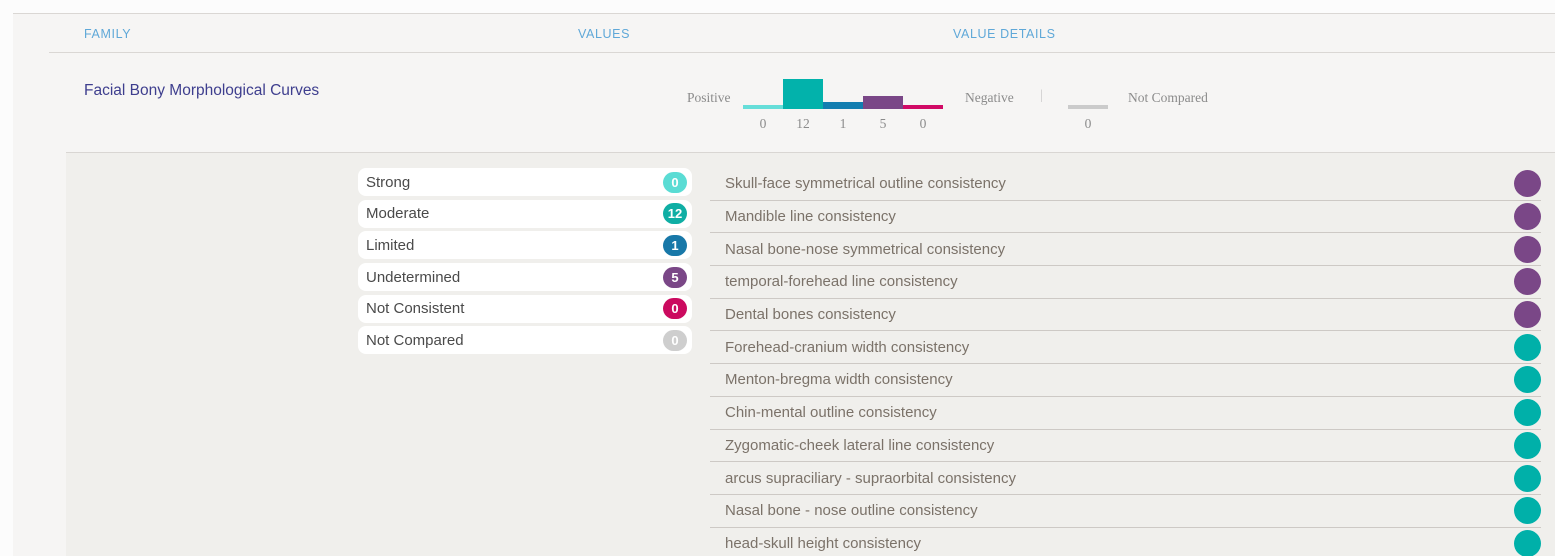 This screenshot has height=556, width=1555. Describe the element at coordinates (841, 282) in the screenshot. I see `value-detail-label: temporal-forehead line consistency` at that location.